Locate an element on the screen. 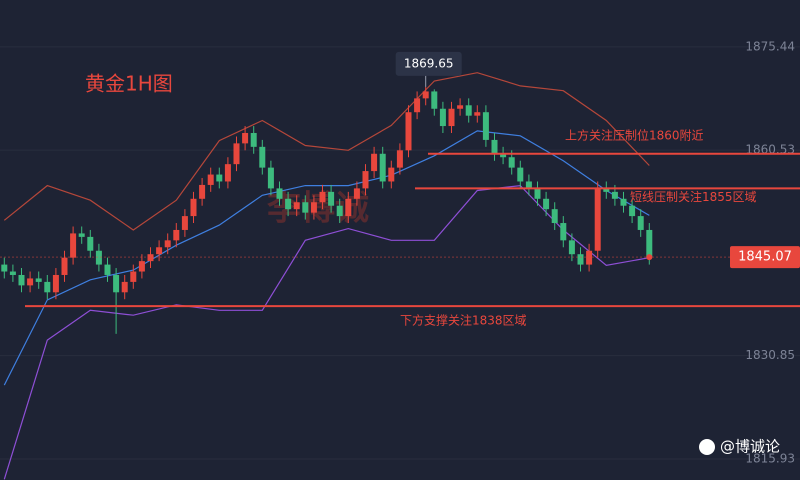 Image resolution: width=800 pixels, height=480 pixels. watermark: 李博诚 is located at coordinates (318, 209).